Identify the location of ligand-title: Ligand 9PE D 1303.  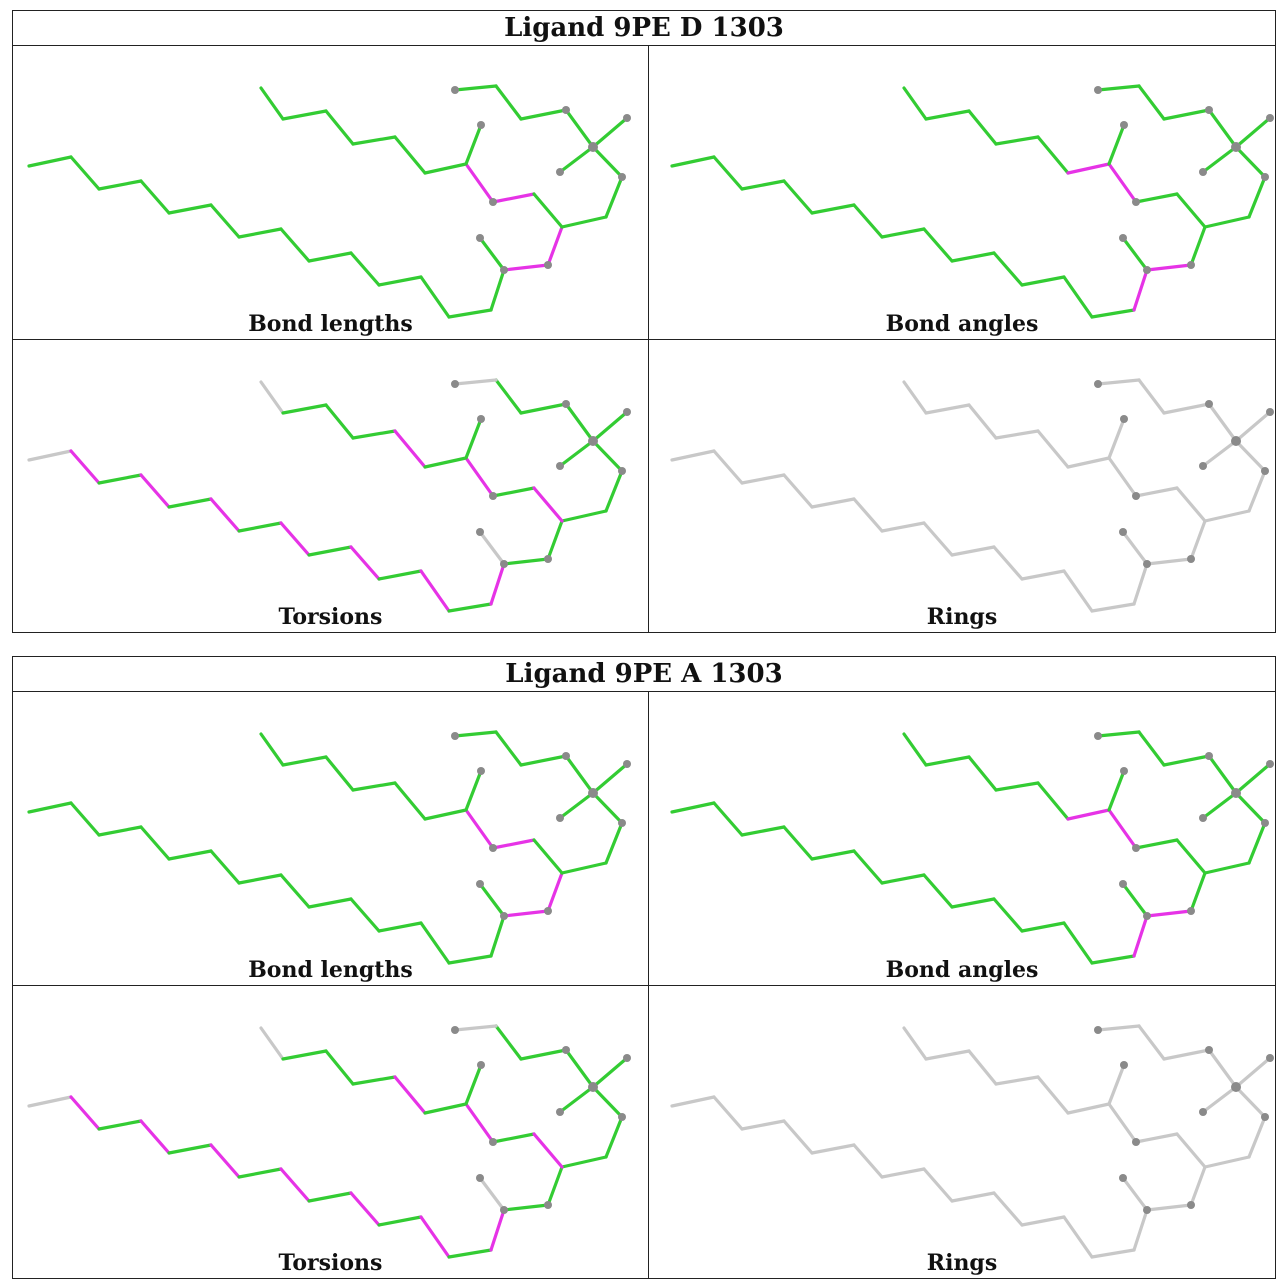
(644, 28).